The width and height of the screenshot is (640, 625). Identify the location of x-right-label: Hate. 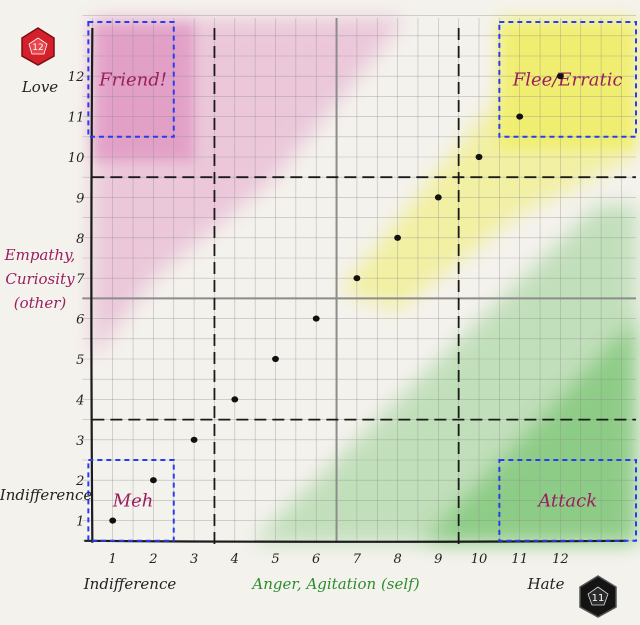
(546, 584).